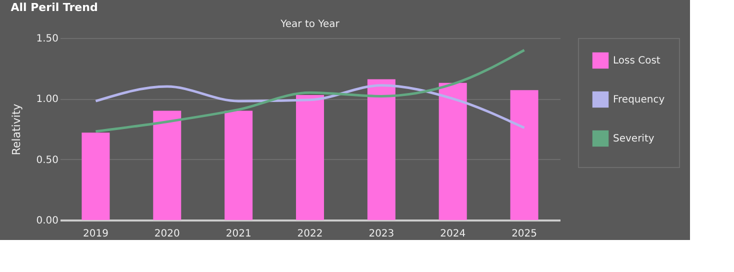  Describe the element at coordinates (47, 39) in the screenshot. I see `y-tick-label: 1.50` at that location.